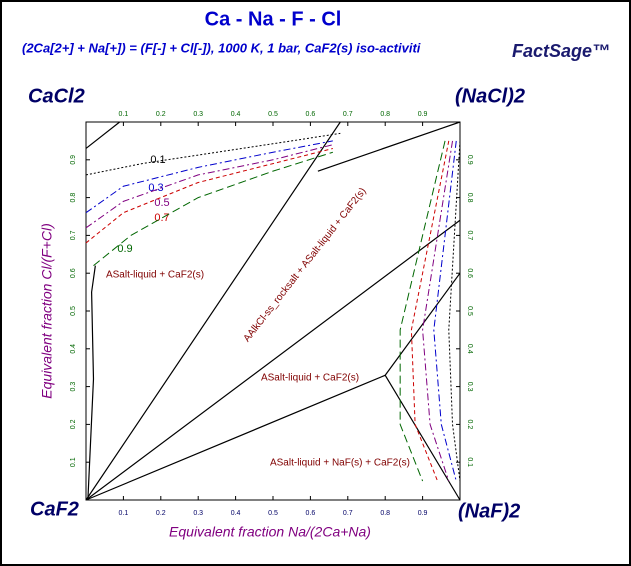 This screenshot has height=566, width=631. What do you see at coordinates (270, 532) in the screenshot?
I see `x-axis-label: Equivalent fraction Na/(2Ca+Na)` at bounding box center [270, 532].